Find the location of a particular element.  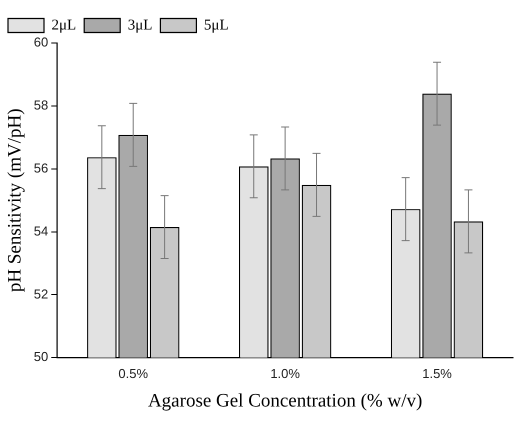

y-tick-label: 58 is located at coordinates (41, 105).